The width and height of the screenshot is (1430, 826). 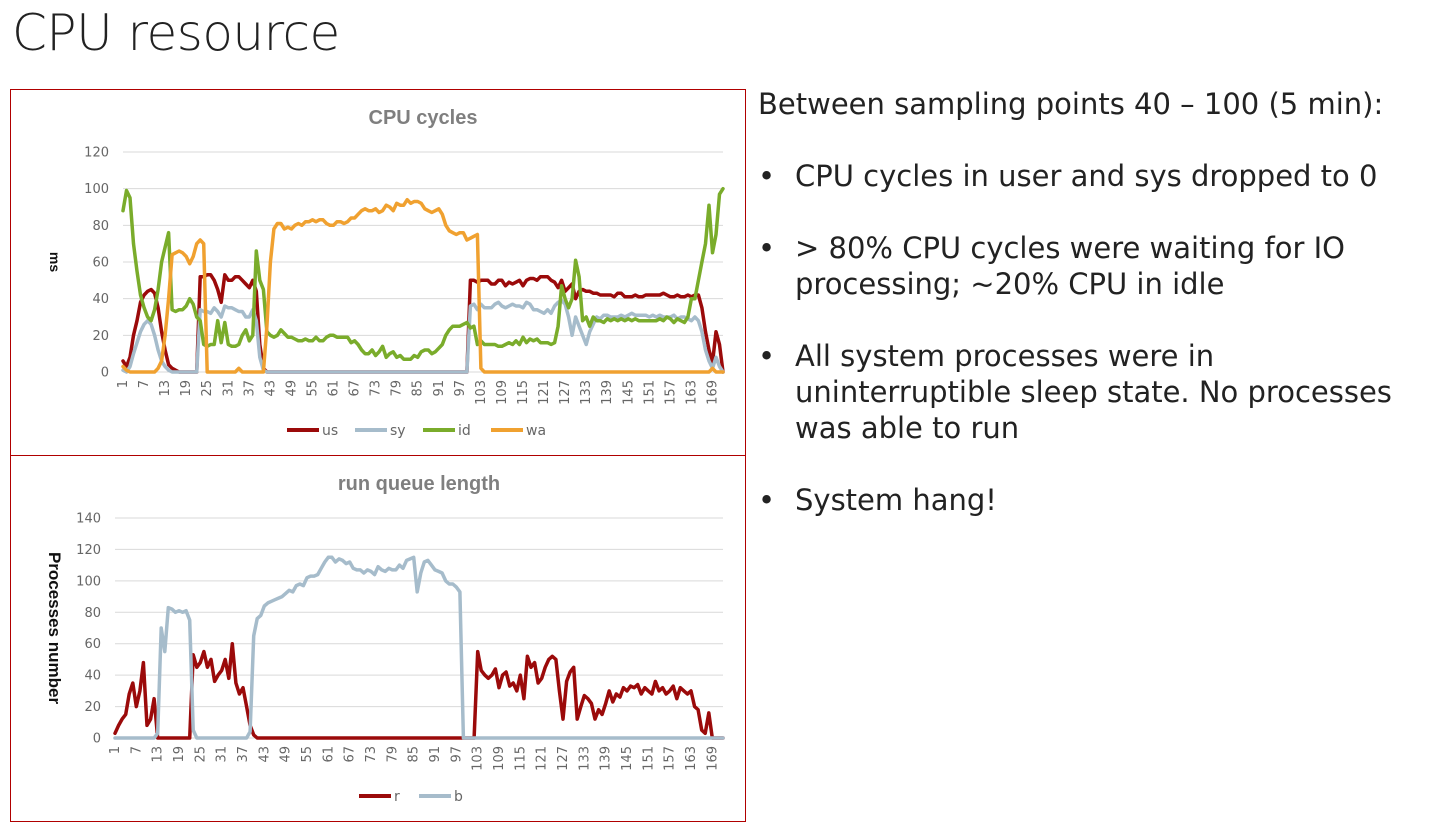 What do you see at coordinates (392, 754) in the screenshot?
I see `x-tick-label: 79` at bounding box center [392, 754].